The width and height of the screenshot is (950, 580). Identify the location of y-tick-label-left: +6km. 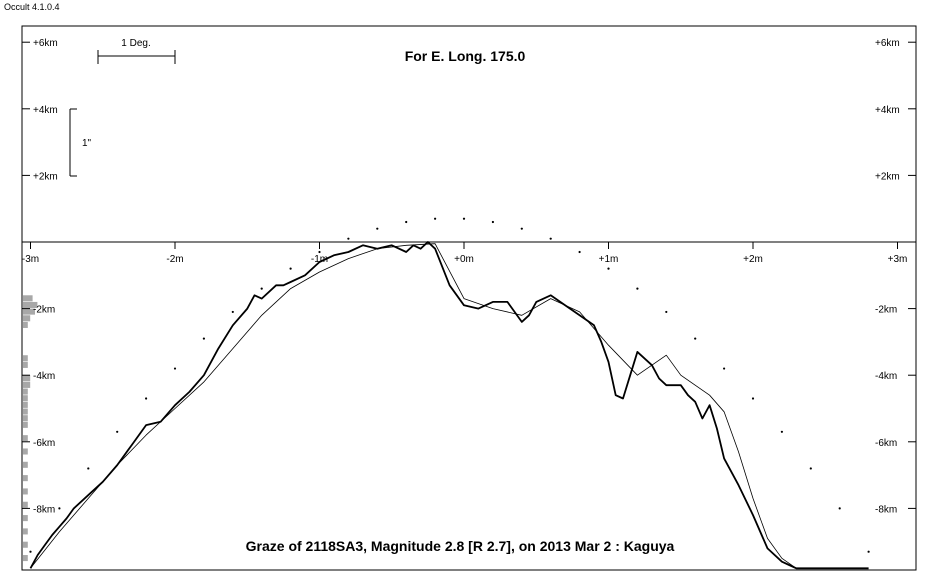
(45, 43).